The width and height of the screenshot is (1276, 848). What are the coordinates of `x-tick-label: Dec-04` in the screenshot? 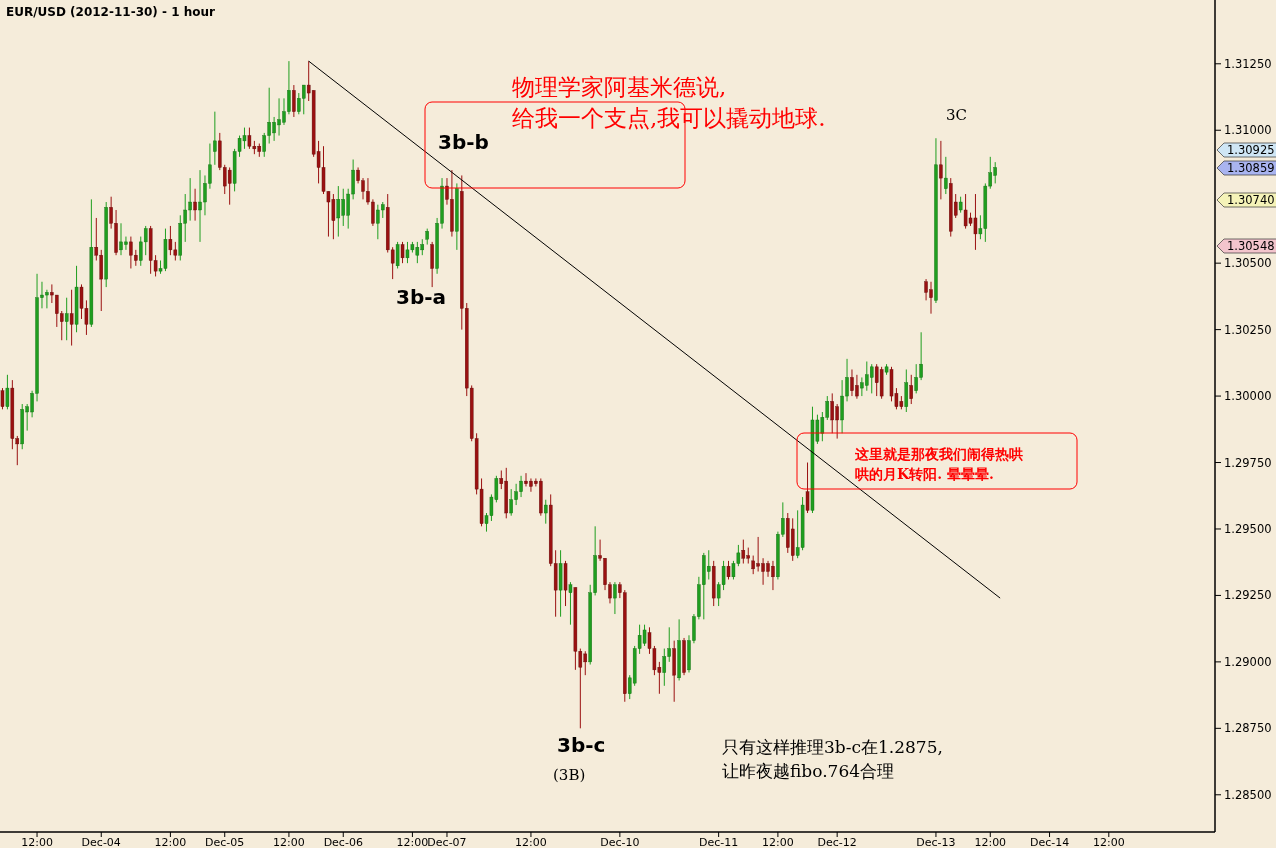 It's located at (101, 842).